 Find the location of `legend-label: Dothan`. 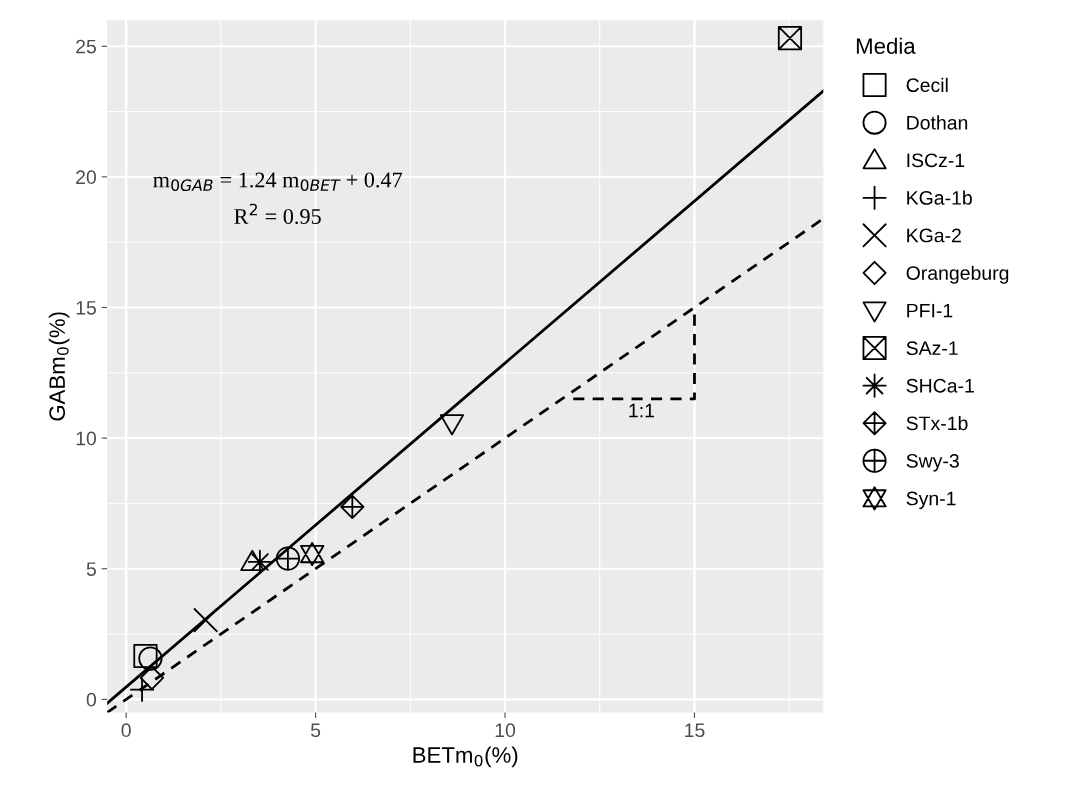

legend-label: Dothan is located at coordinates (937, 122).